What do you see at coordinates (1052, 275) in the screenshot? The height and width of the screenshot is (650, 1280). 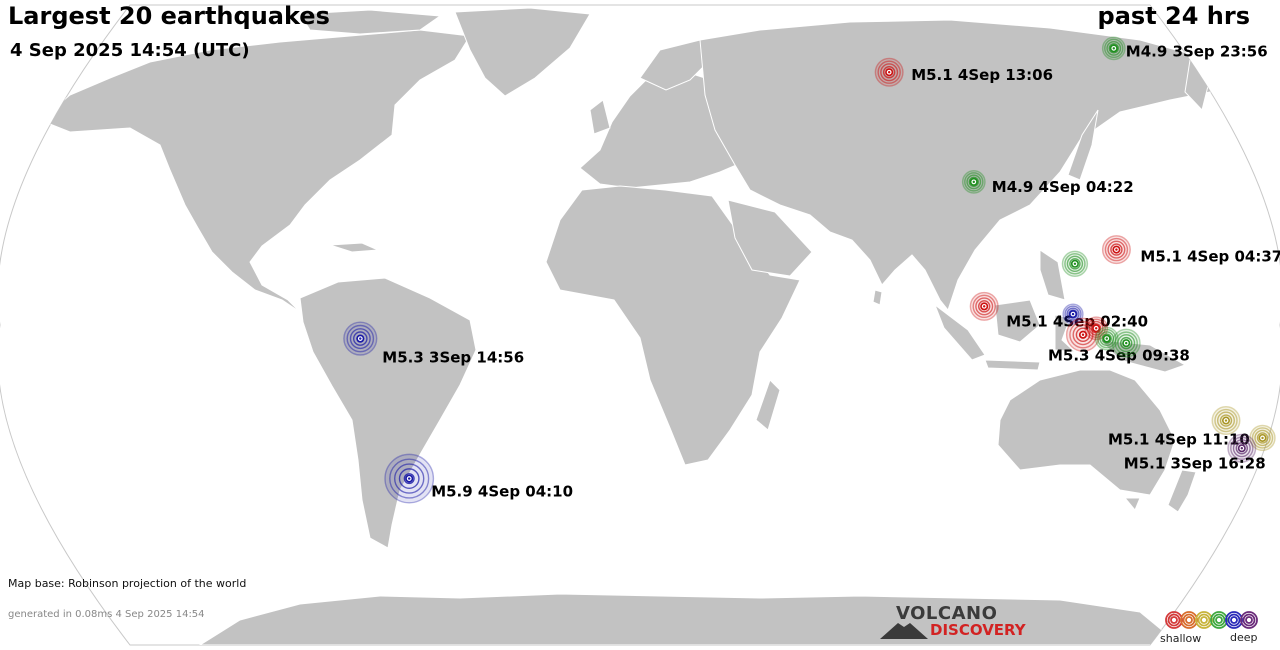 I see `land-philippines` at bounding box center [1052, 275].